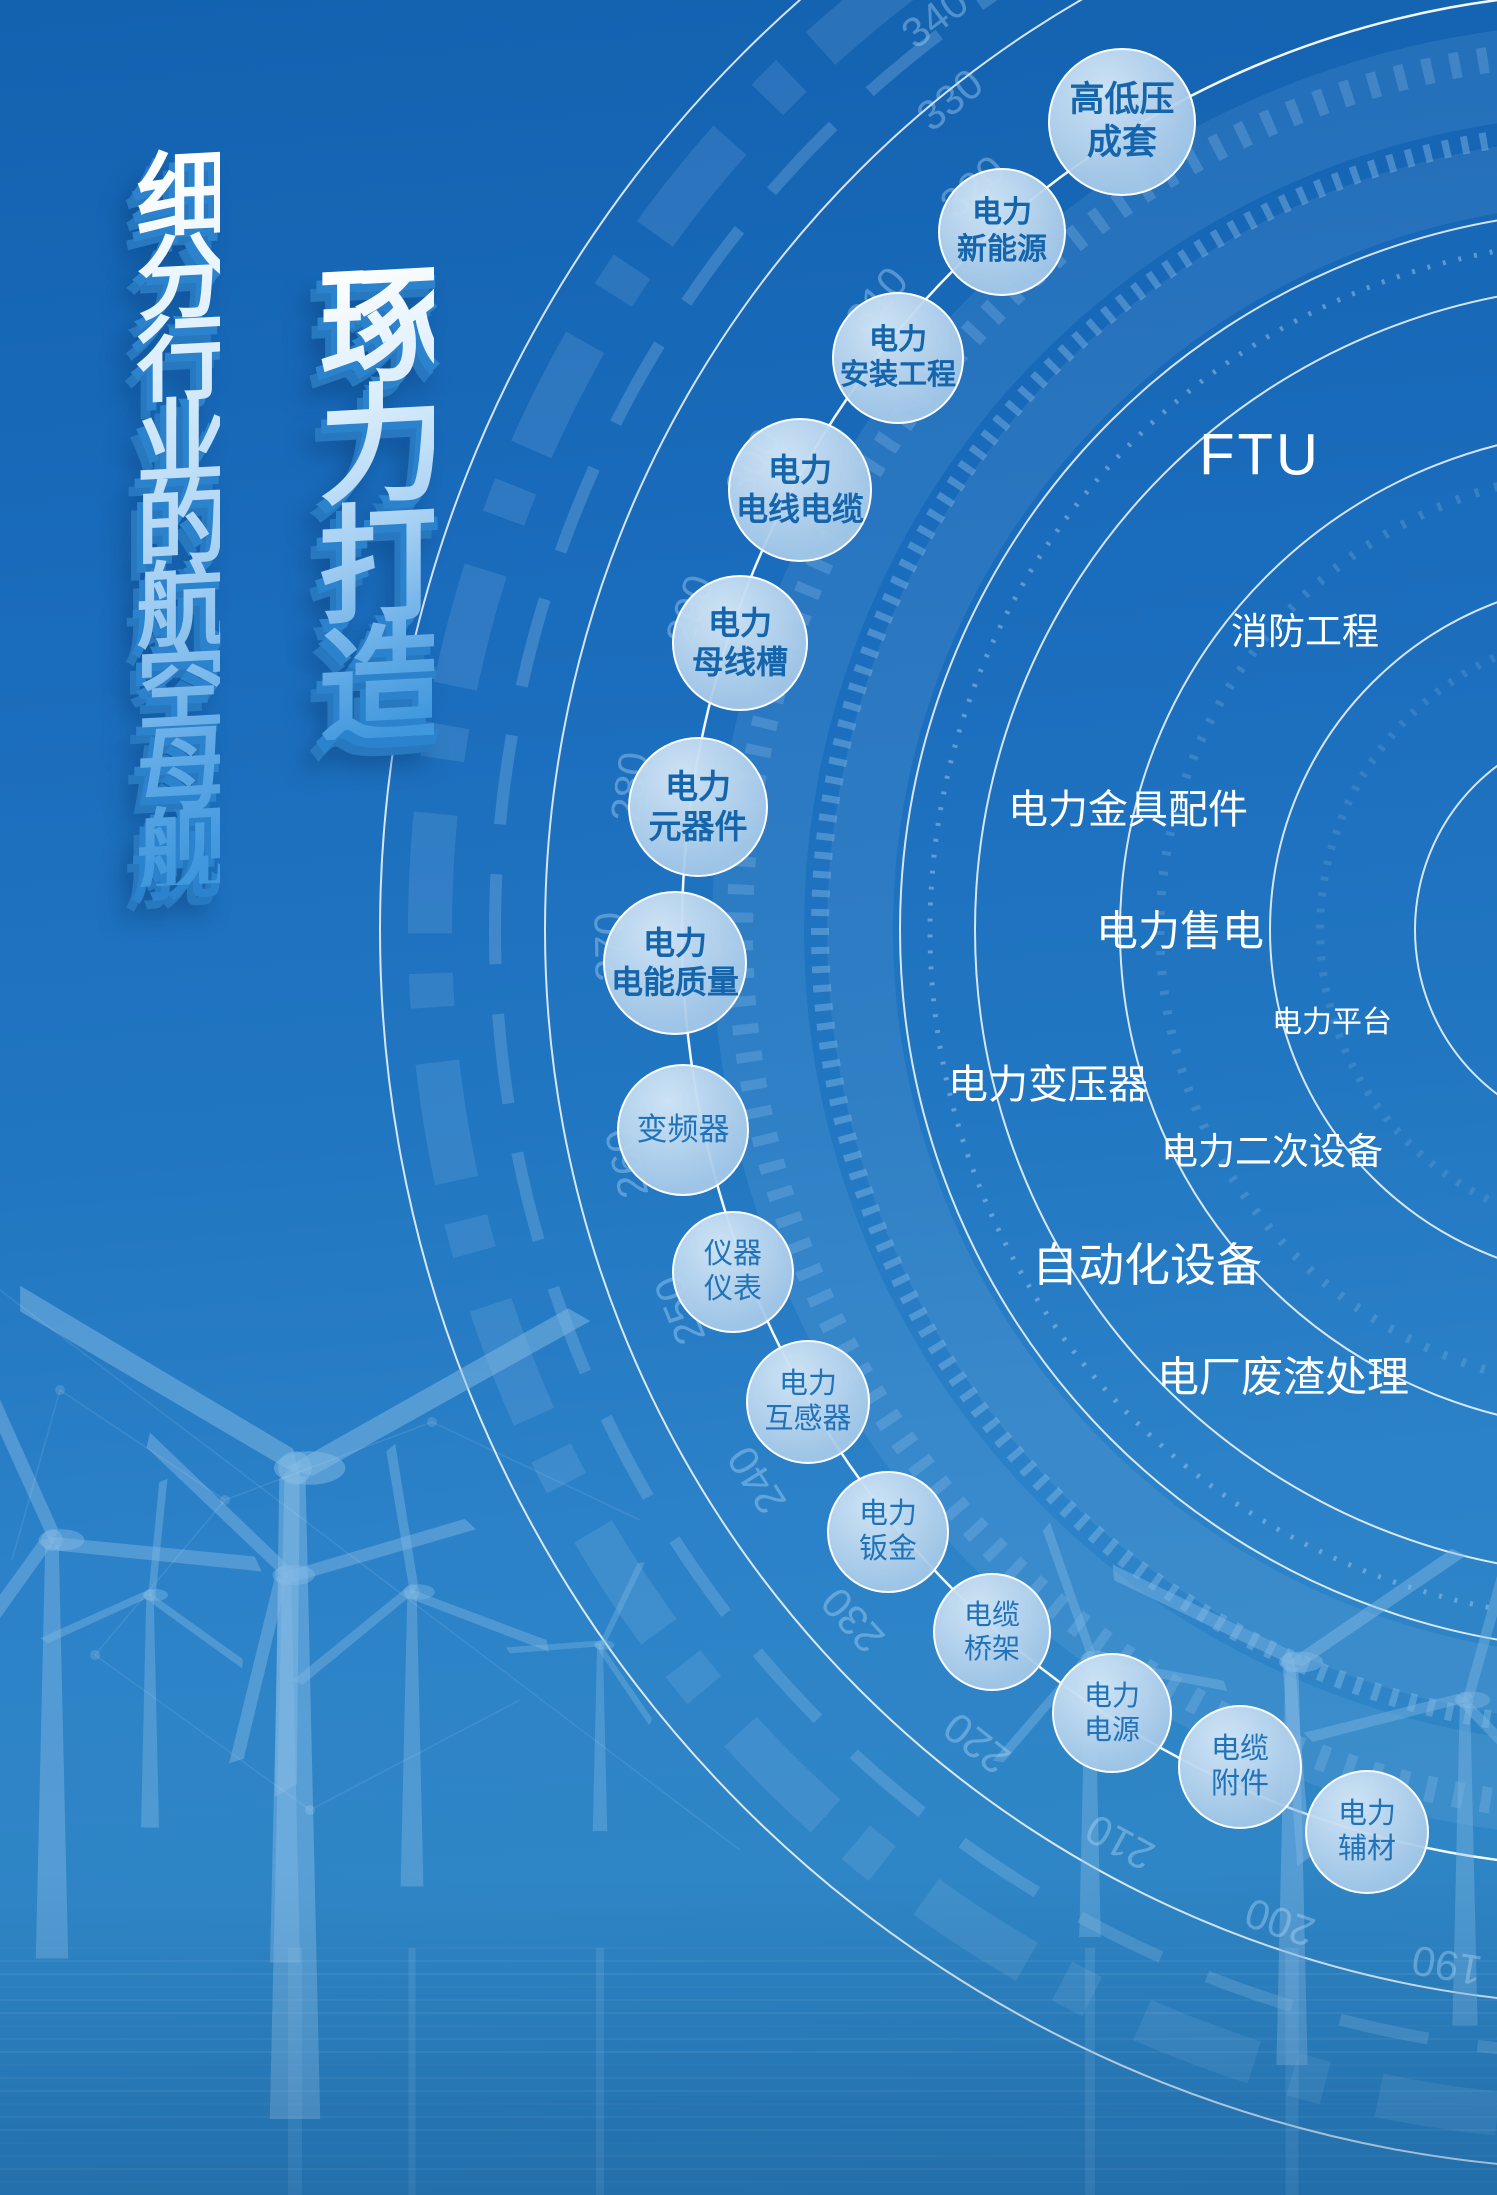  I want to click on sector-label: FTU, so click(1260, 454).